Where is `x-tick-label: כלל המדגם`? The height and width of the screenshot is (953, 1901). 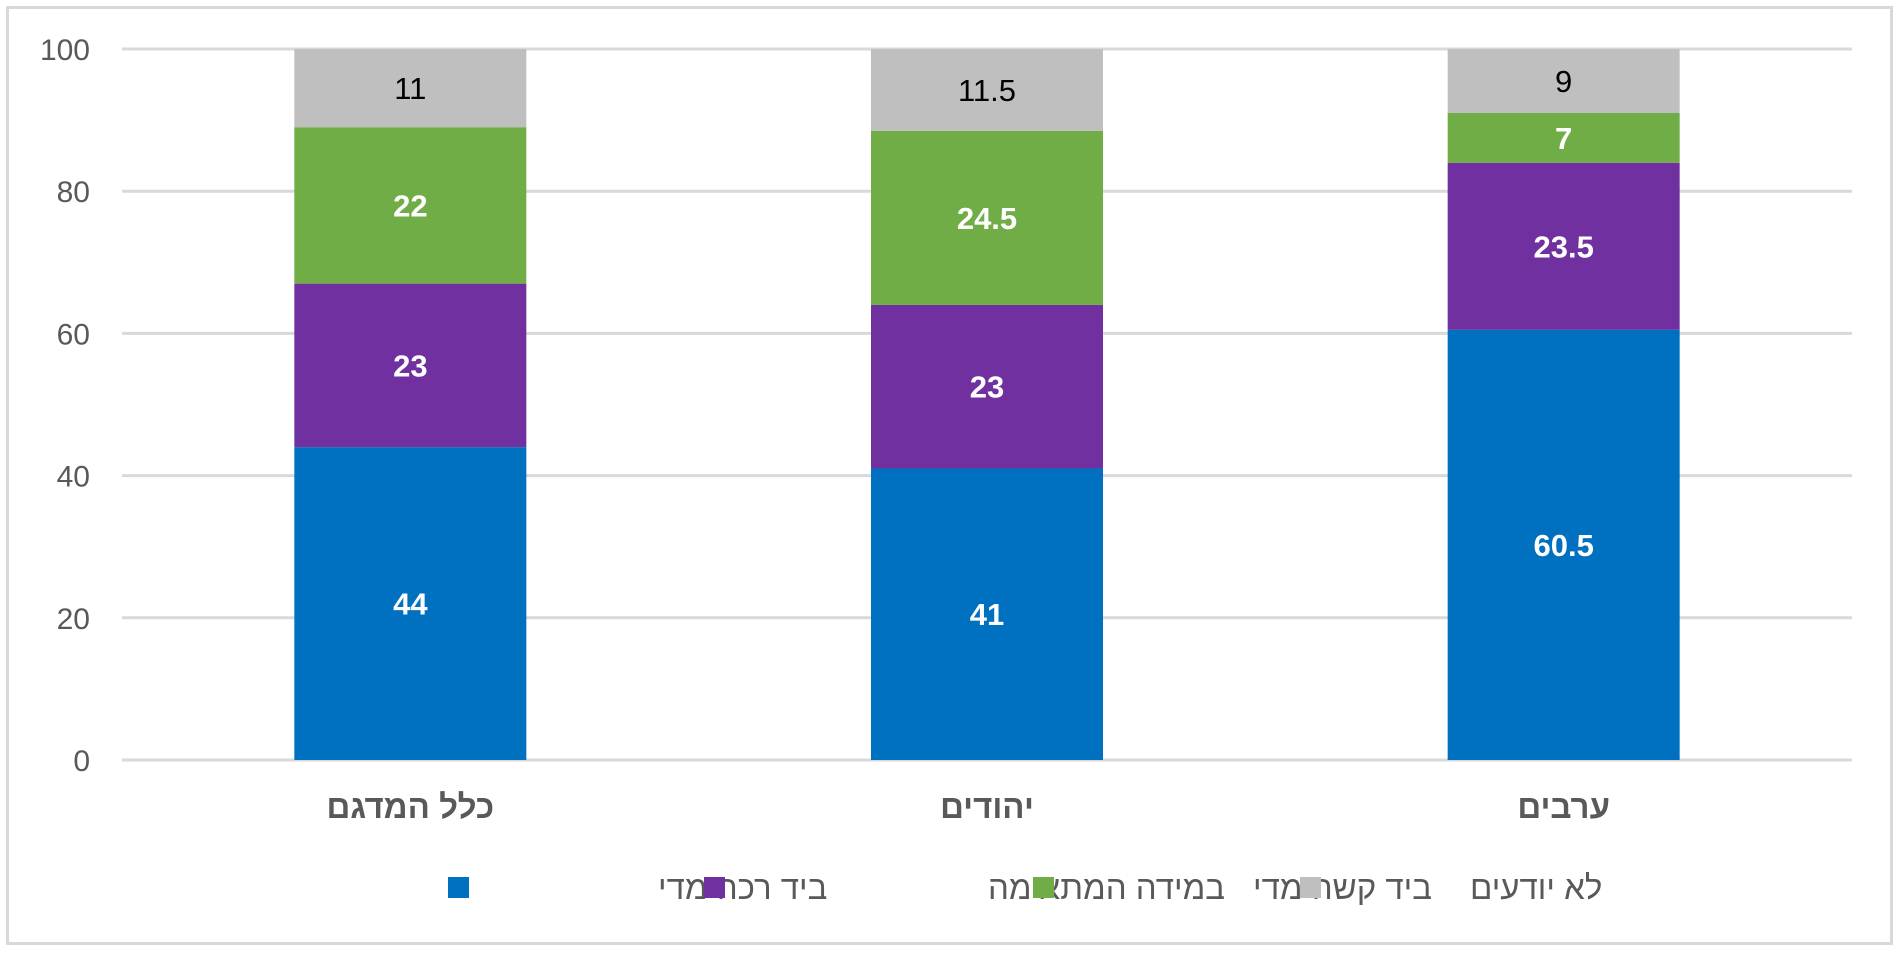 x-tick-label: כלל המדגם is located at coordinates (411, 806).